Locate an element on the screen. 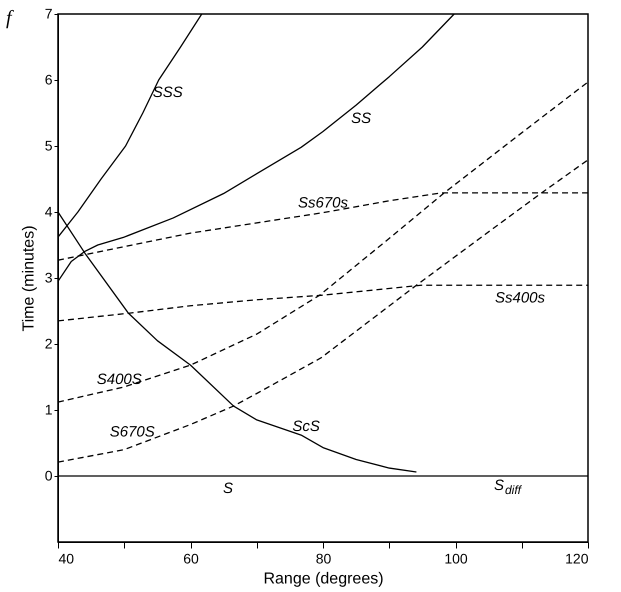 This screenshot has width=621, height=592. y-tick-label: 4 is located at coordinates (48, 212).